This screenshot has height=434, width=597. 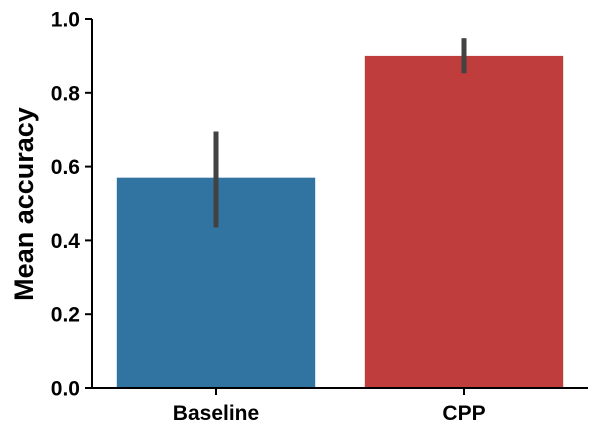 I want to click on y-tick-label: 0.6, so click(x=65, y=167).